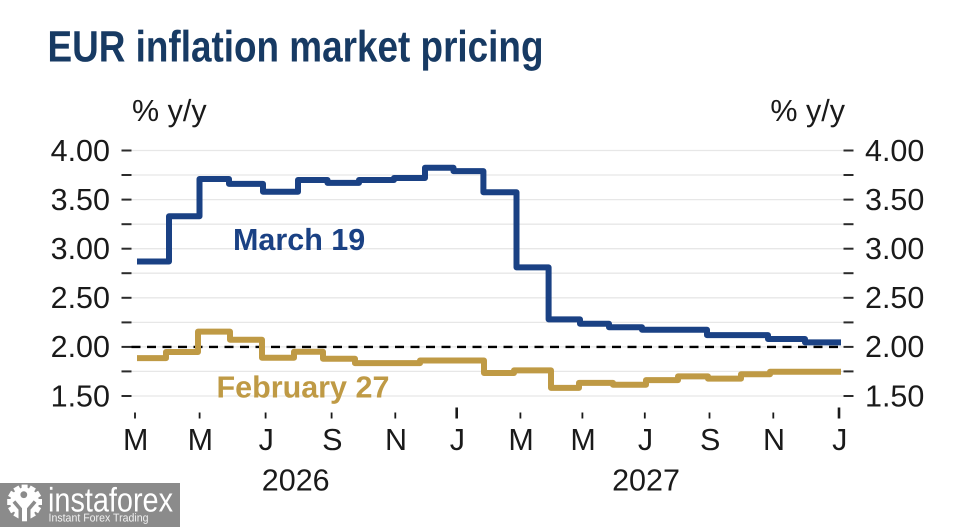 The width and height of the screenshot is (967, 532). Describe the element at coordinates (110, 501) in the screenshot. I see `svg-text: instaforex` at that location.